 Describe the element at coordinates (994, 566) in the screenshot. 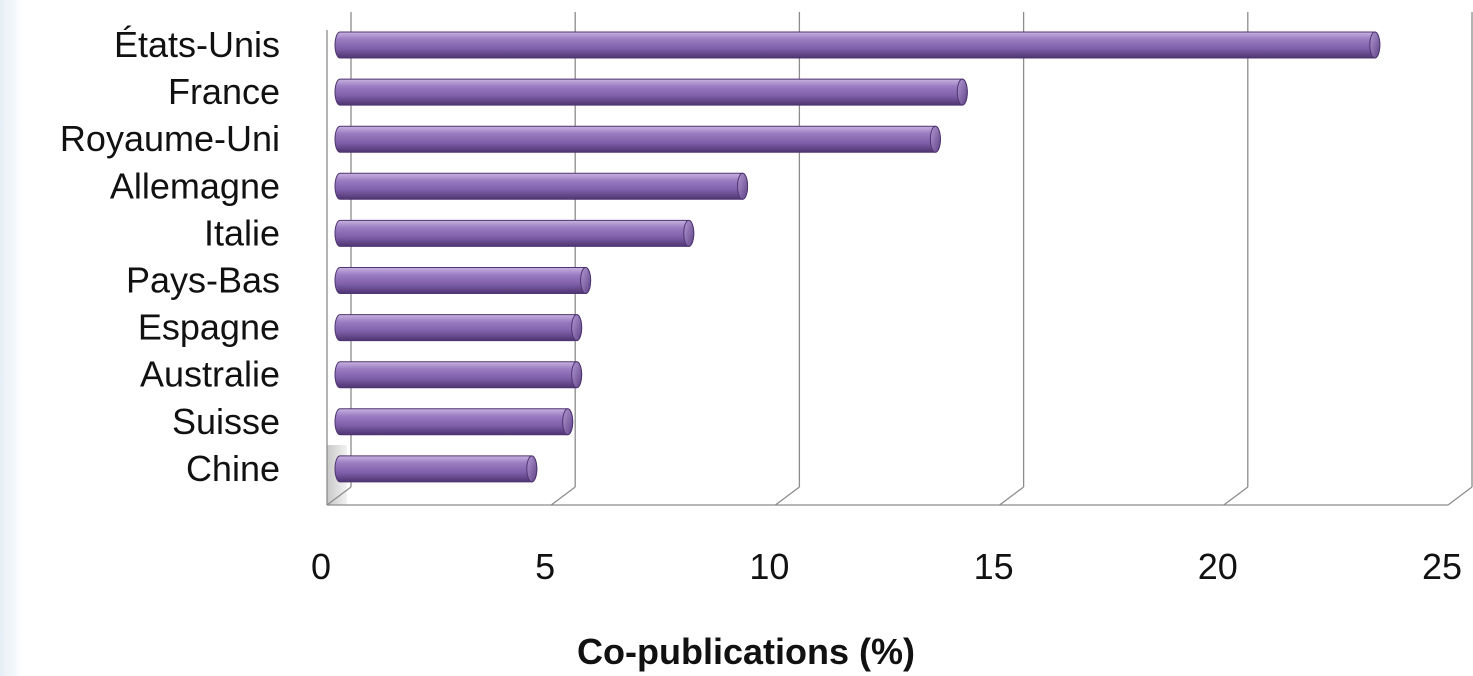

I see `tick-label: 15` at that location.